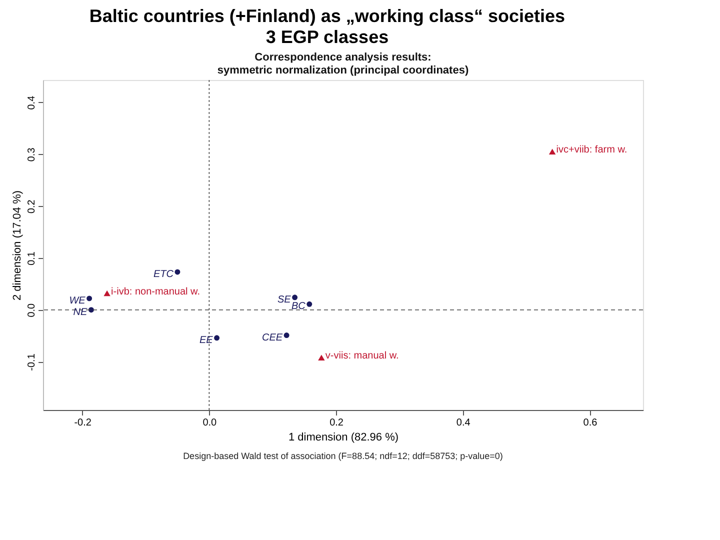  Describe the element at coordinates (272, 338) in the screenshot. I see `annotation: CEE` at that location.